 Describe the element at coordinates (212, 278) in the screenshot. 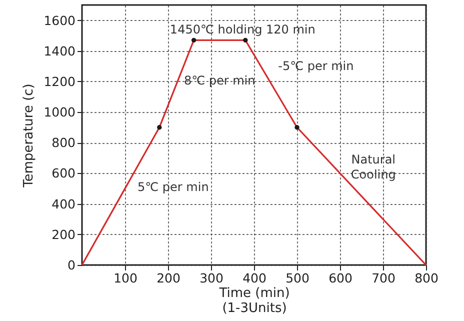

I see `x-tick-label: 300` at that location.